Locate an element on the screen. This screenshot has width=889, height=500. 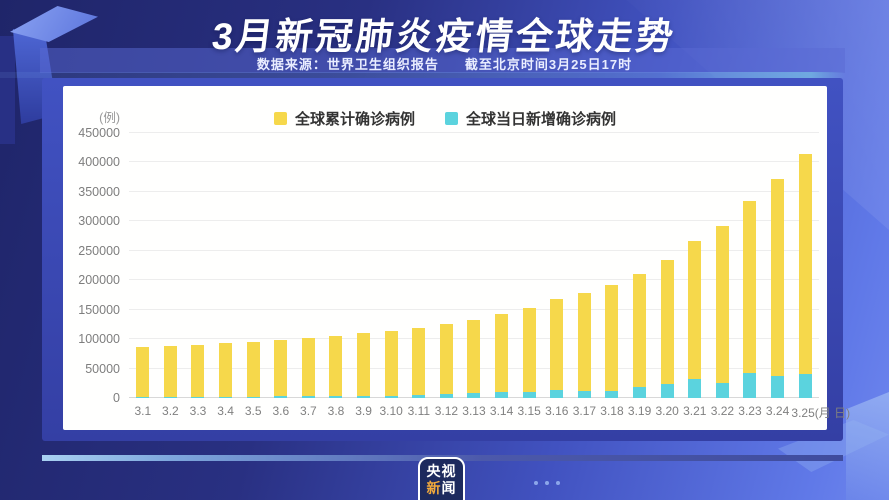
x-tick-label: 3.13 is located at coordinates (474, 411).